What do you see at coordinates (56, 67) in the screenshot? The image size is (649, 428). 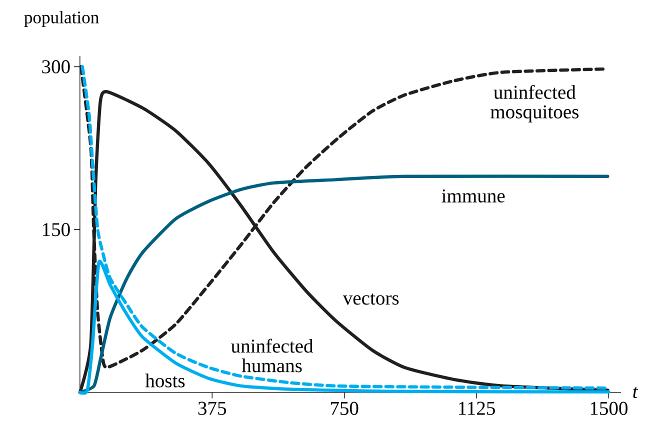 I see `y-tick-label: 300` at bounding box center [56, 67].